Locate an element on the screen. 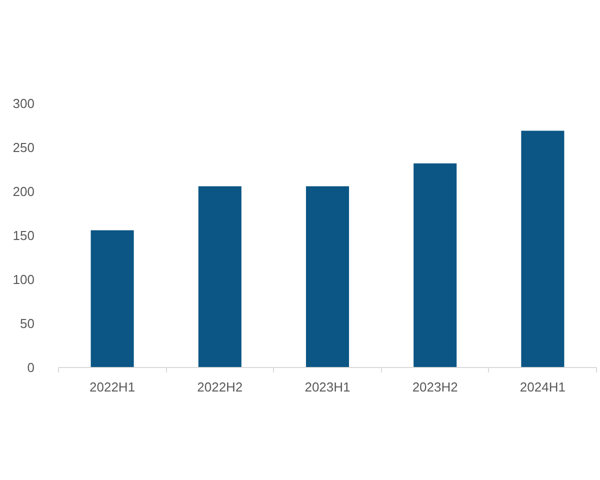 The height and width of the screenshot is (480, 600). x-tick-label: 2022H2 is located at coordinates (220, 387).